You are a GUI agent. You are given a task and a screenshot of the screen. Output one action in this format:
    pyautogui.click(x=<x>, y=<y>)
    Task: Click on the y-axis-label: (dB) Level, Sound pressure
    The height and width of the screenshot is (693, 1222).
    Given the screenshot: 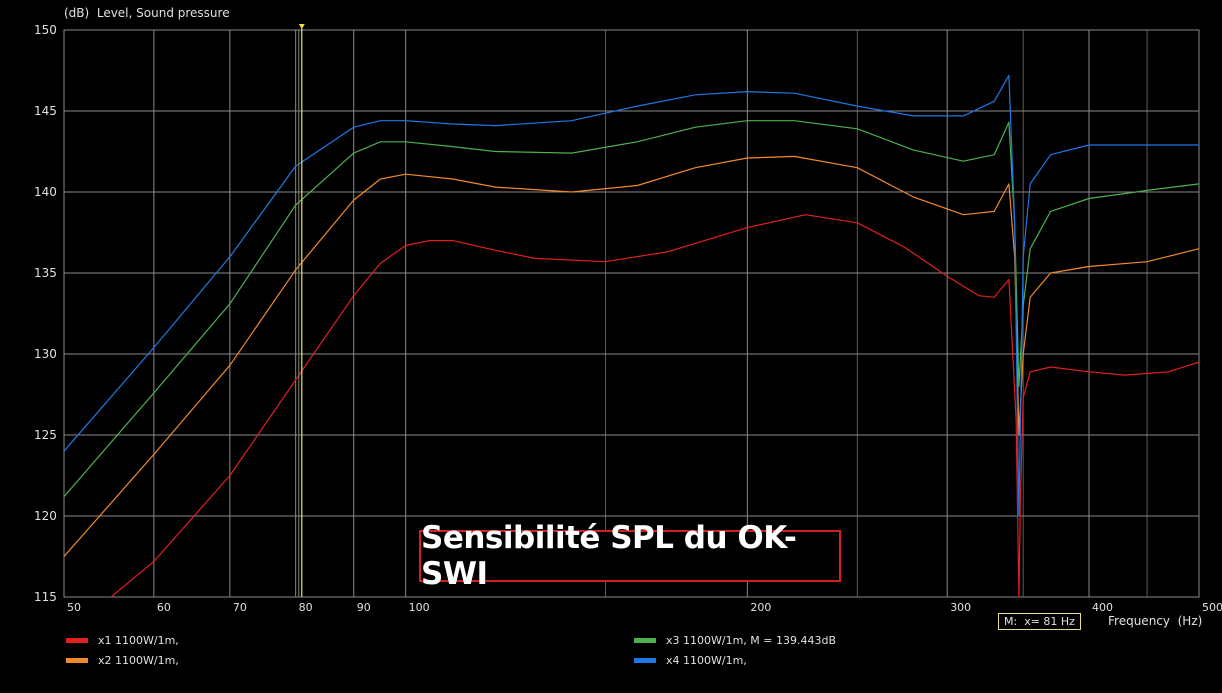 What is the action you would take?
    pyautogui.click(x=147, y=13)
    